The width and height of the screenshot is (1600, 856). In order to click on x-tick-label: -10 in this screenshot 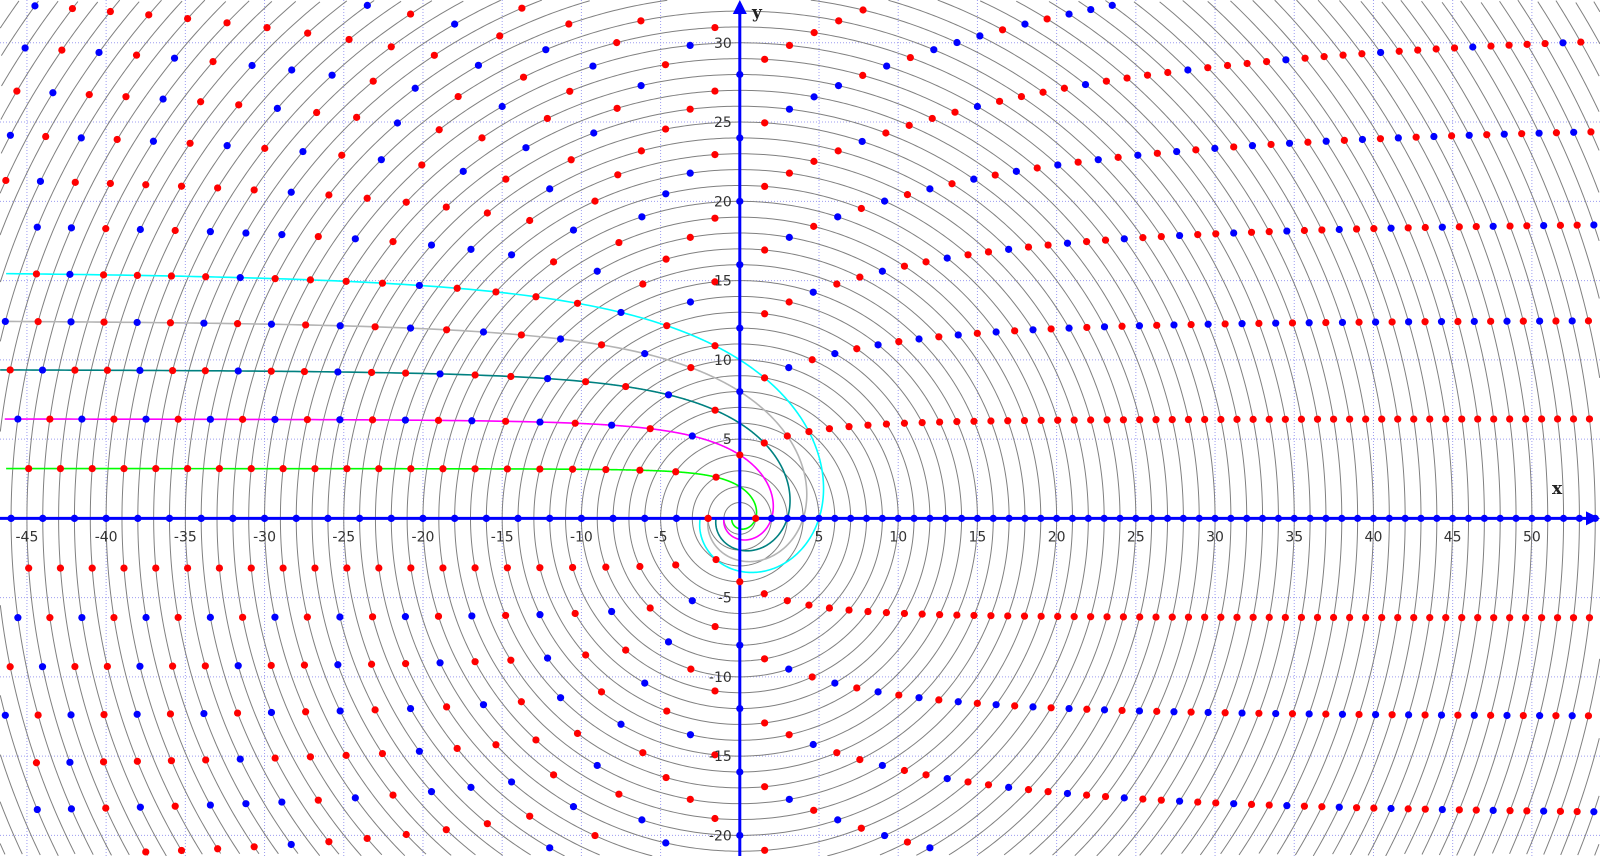, I will do `click(581, 537)`.